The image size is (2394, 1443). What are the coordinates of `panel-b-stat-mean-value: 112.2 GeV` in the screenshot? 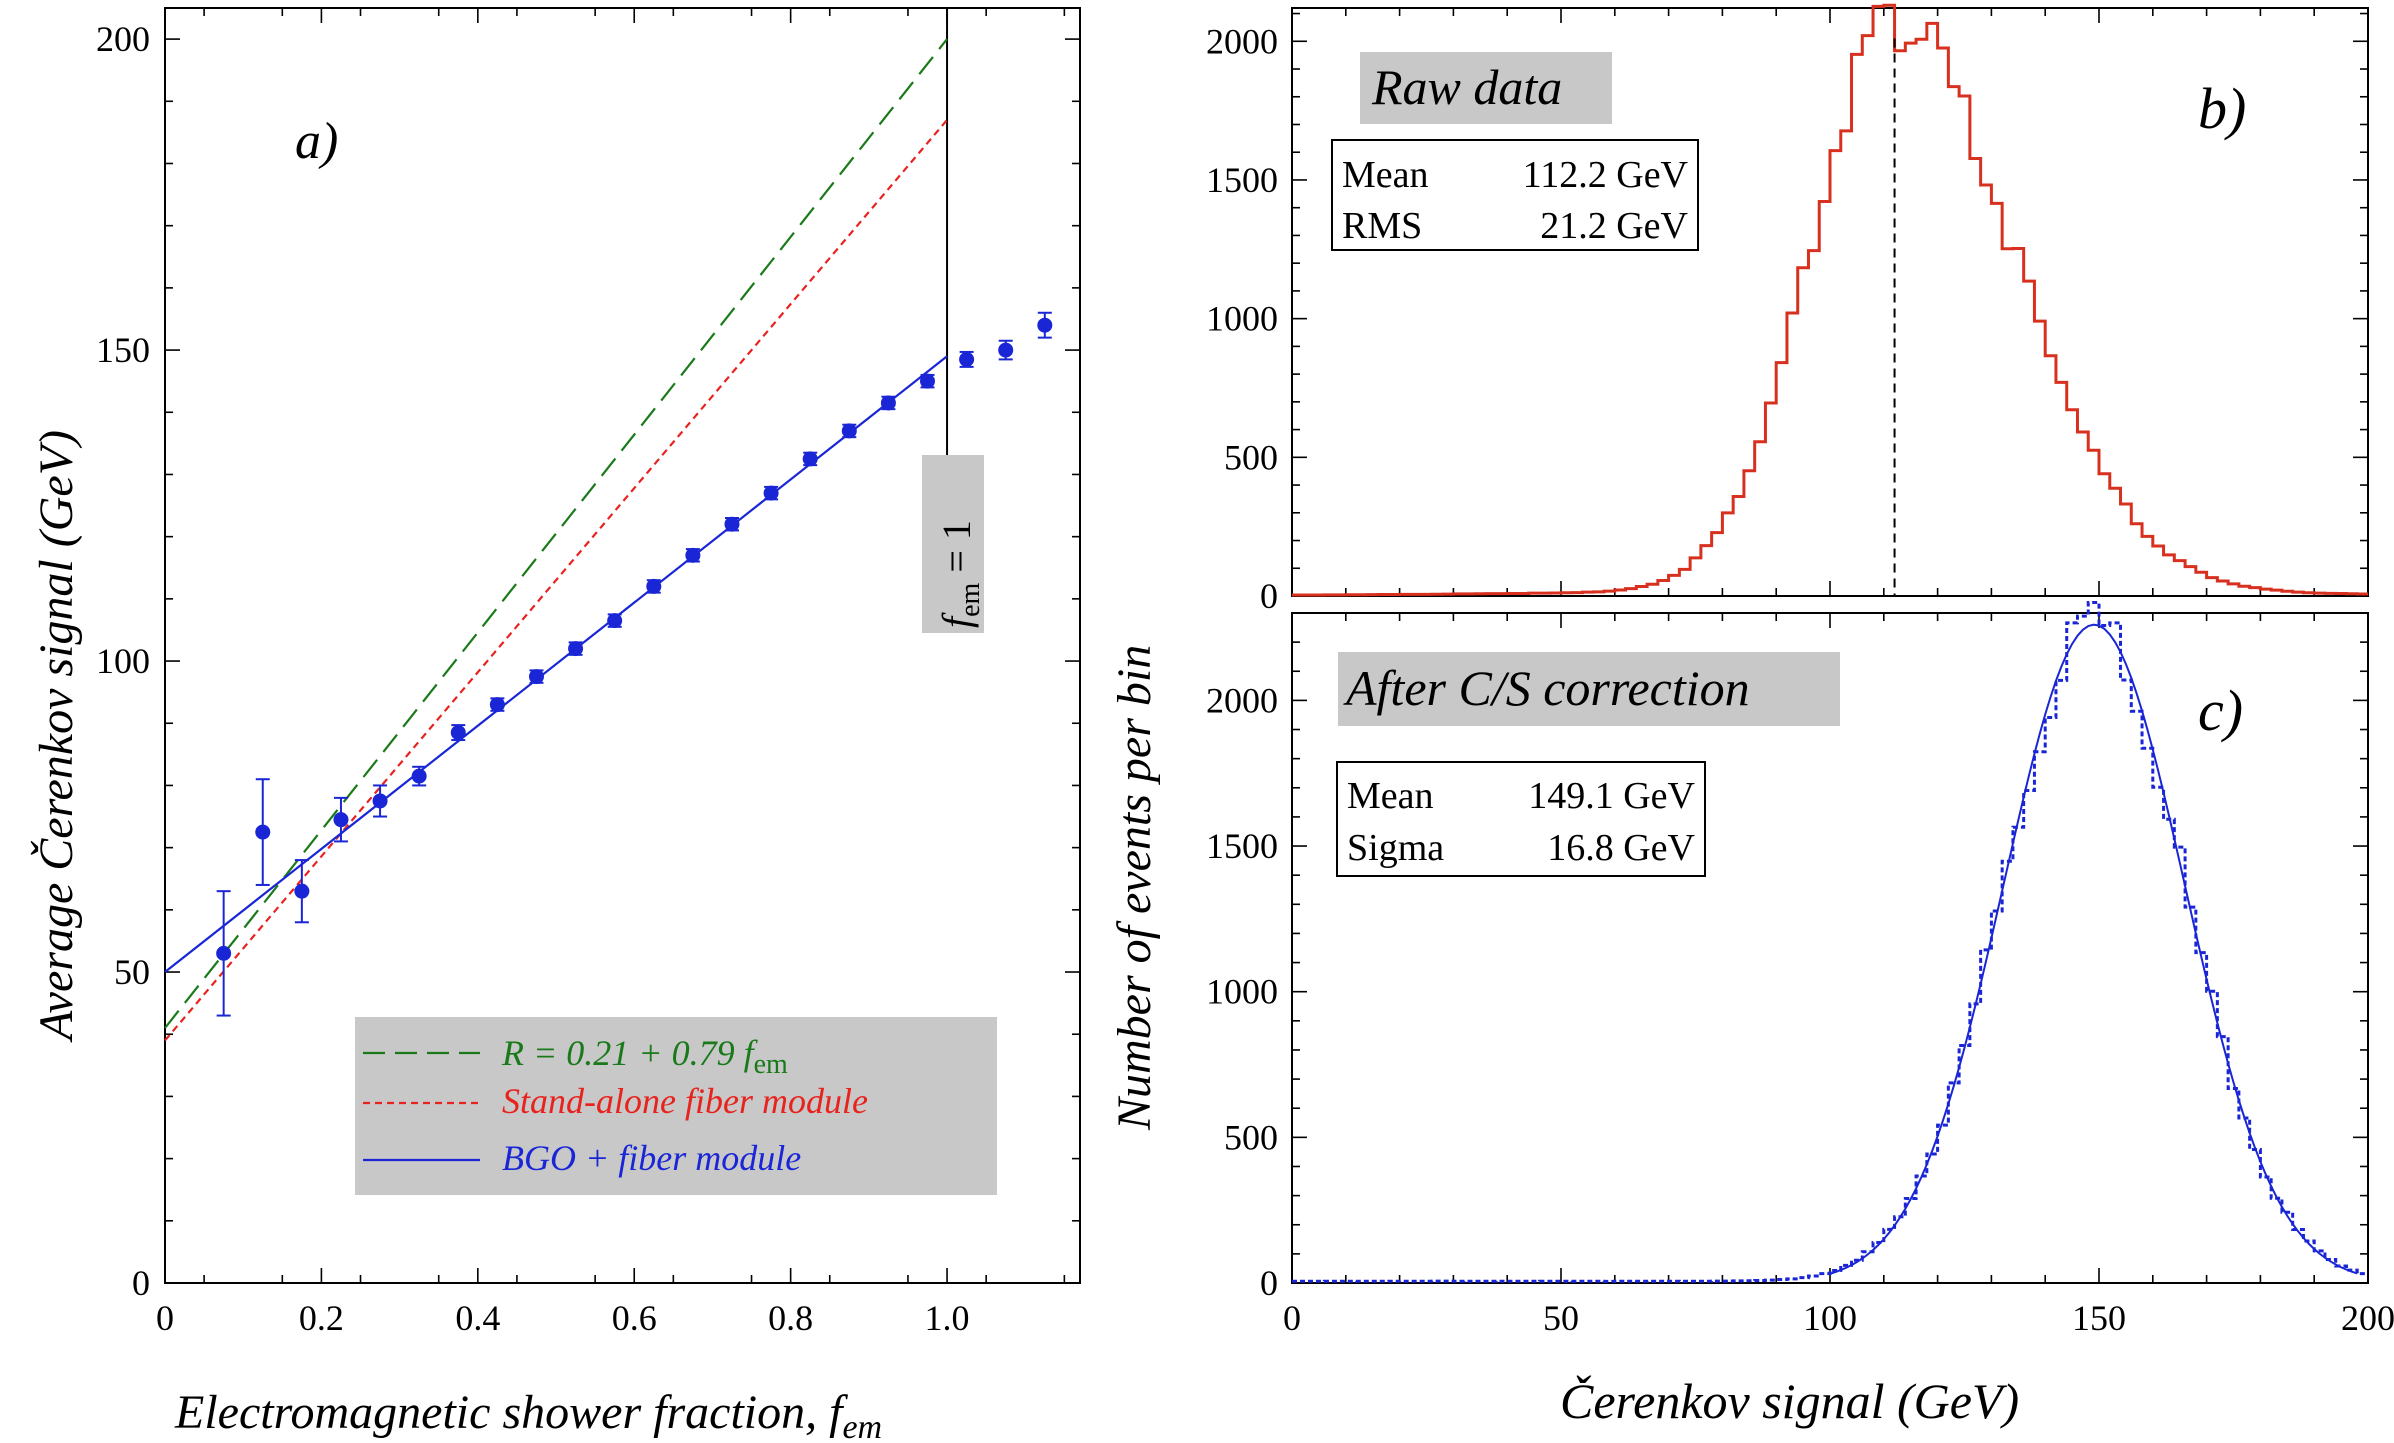 It's located at (1606, 175).